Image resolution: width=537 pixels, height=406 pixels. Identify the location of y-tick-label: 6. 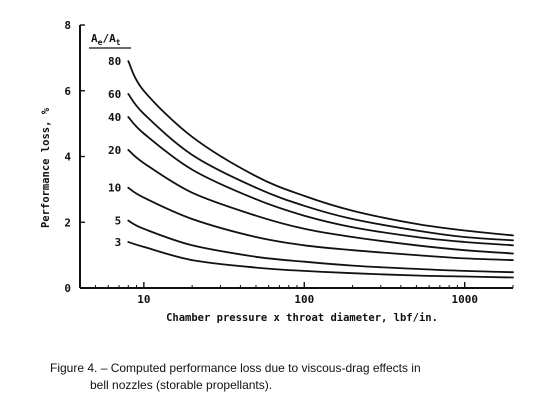
(67, 91).